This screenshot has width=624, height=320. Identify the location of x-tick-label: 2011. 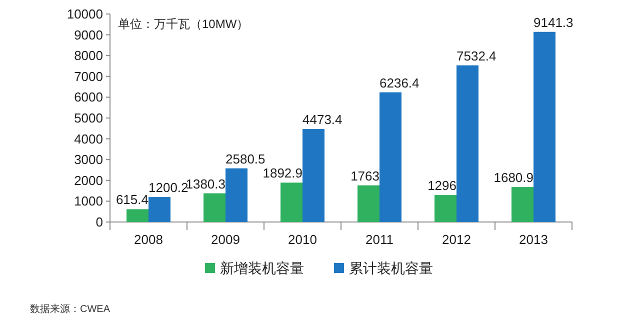
(380, 239).